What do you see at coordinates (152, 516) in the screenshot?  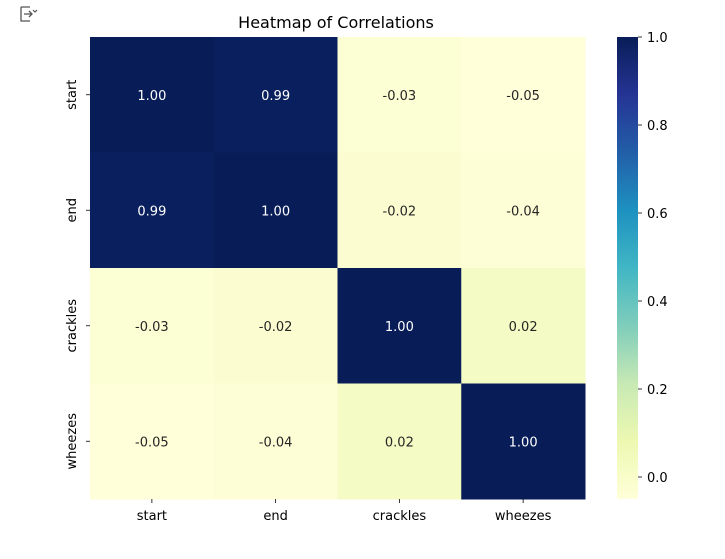 I see `x-tick-label: start` at bounding box center [152, 516].